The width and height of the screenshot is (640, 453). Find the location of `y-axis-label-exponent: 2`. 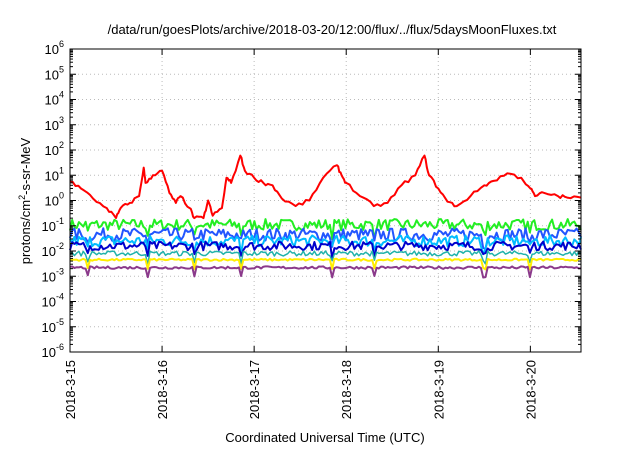

y-axis-label-exponent: 2 is located at coordinates (22, 197).